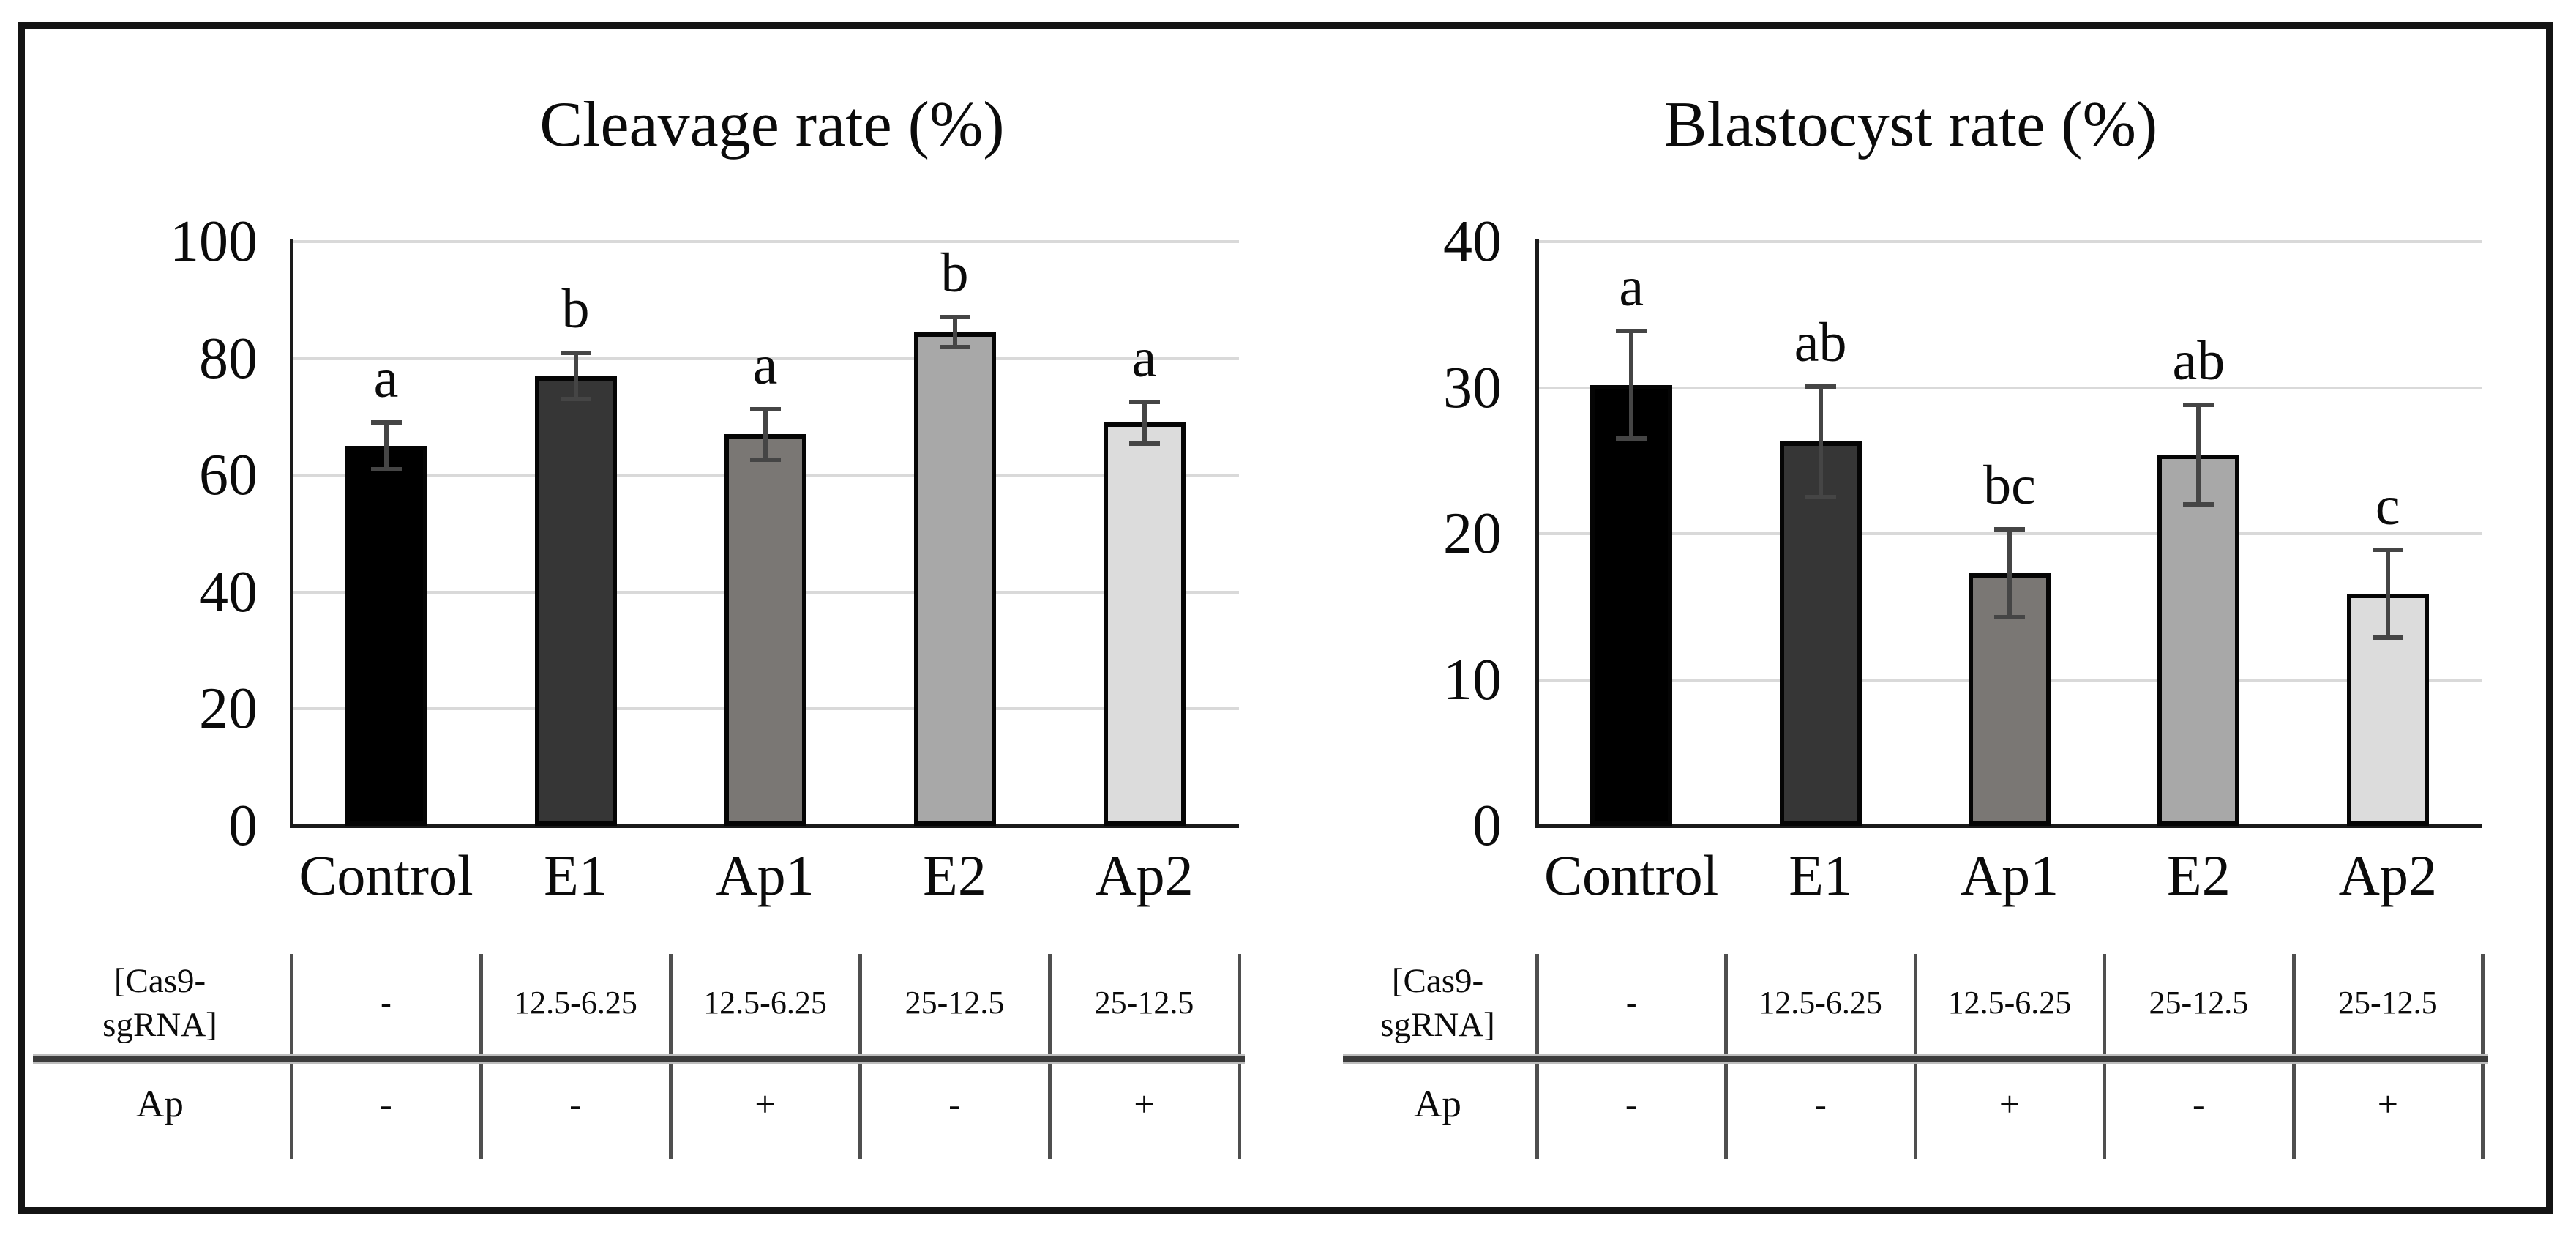 This screenshot has width=2576, height=1238. Describe the element at coordinates (765, 366) in the screenshot. I see `sig-letter-Ap1: a` at that location.